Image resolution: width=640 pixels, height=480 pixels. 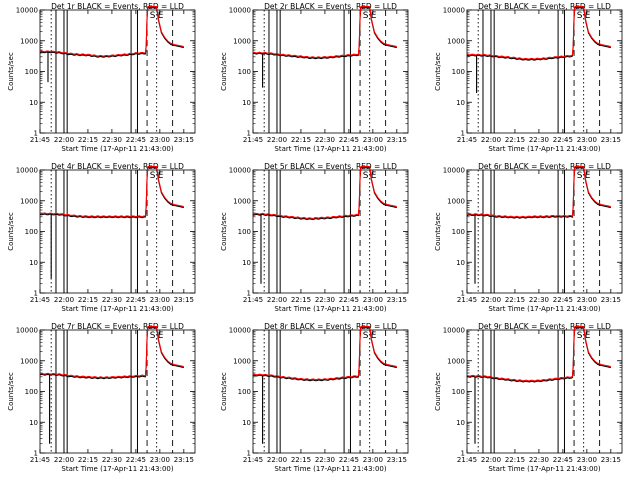 I want to click on panel-title: Det 2r BLACK = Events, RED = LLD, so click(x=330, y=6).